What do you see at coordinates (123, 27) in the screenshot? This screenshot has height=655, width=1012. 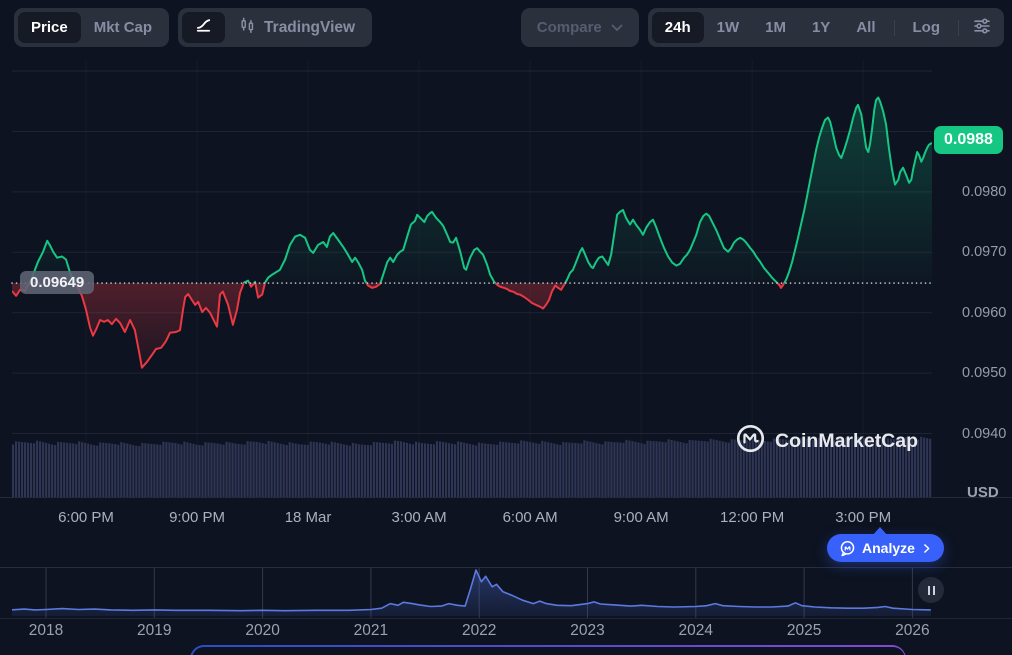 I see `mktcap-tab: Mkt Cap` at bounding box center [123, 27].